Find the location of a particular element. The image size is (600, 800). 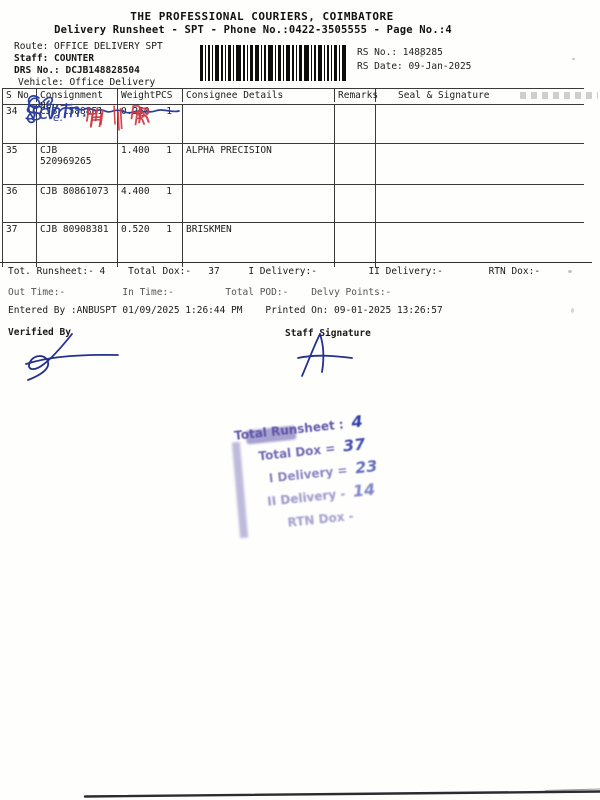

vehicle-line: Vehicle: Office Delivery is located at coordinates (87, 82).